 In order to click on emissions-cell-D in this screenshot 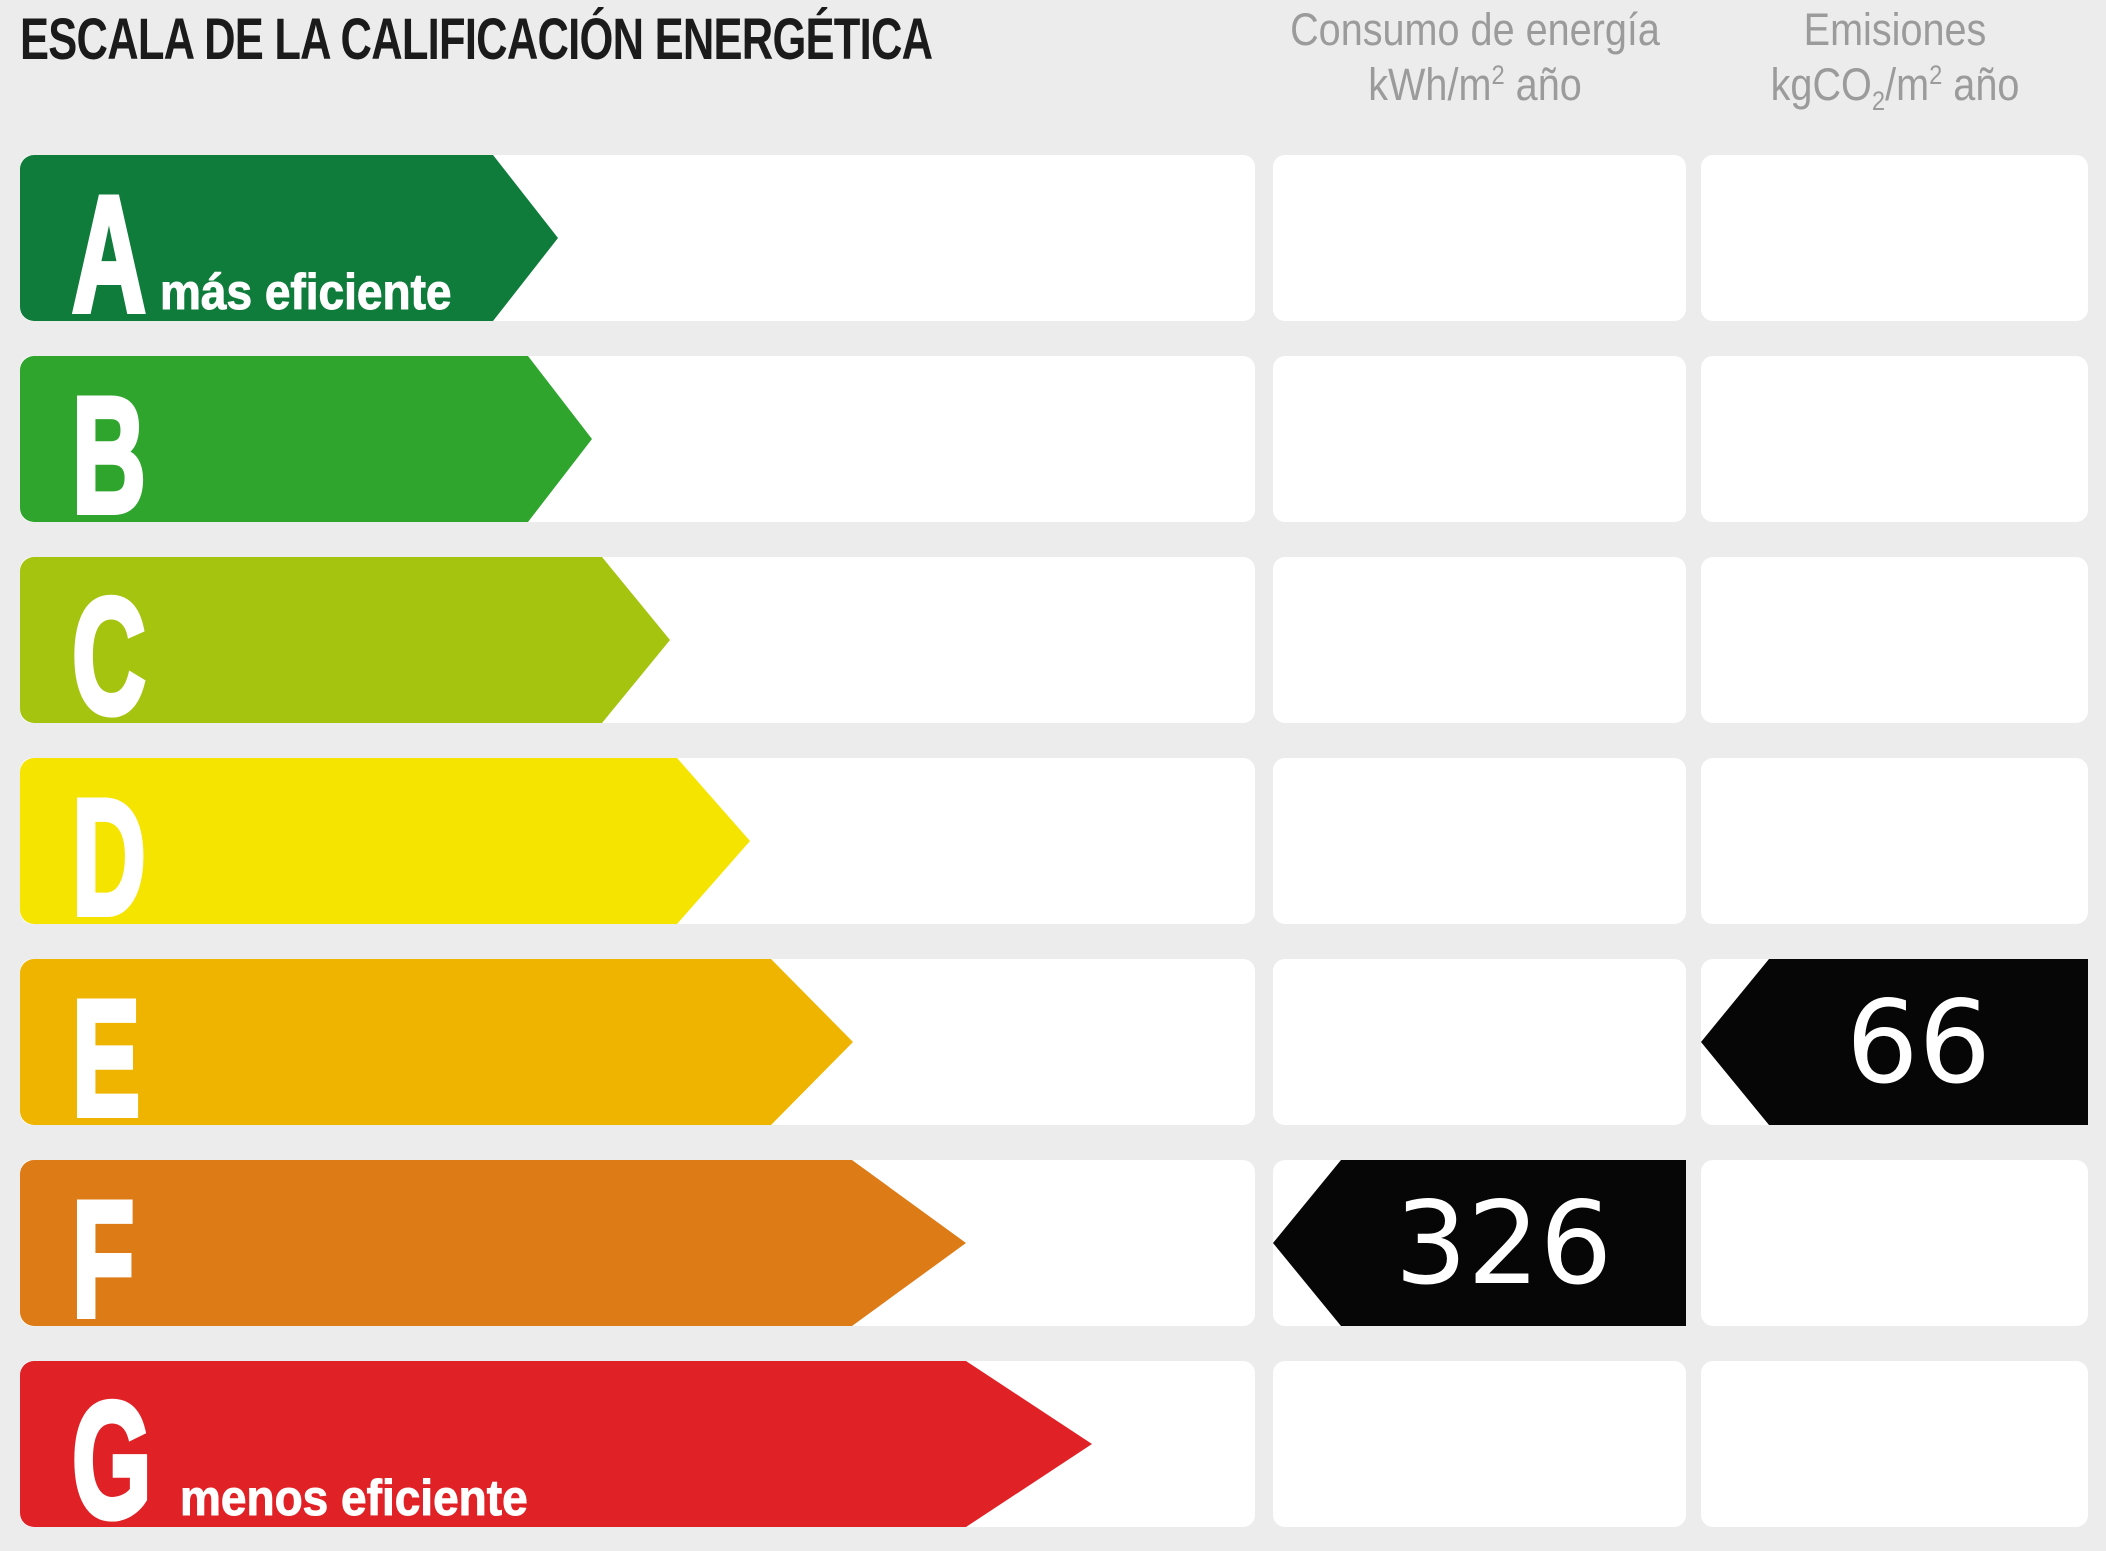, I will do `click(1894, 841)`.